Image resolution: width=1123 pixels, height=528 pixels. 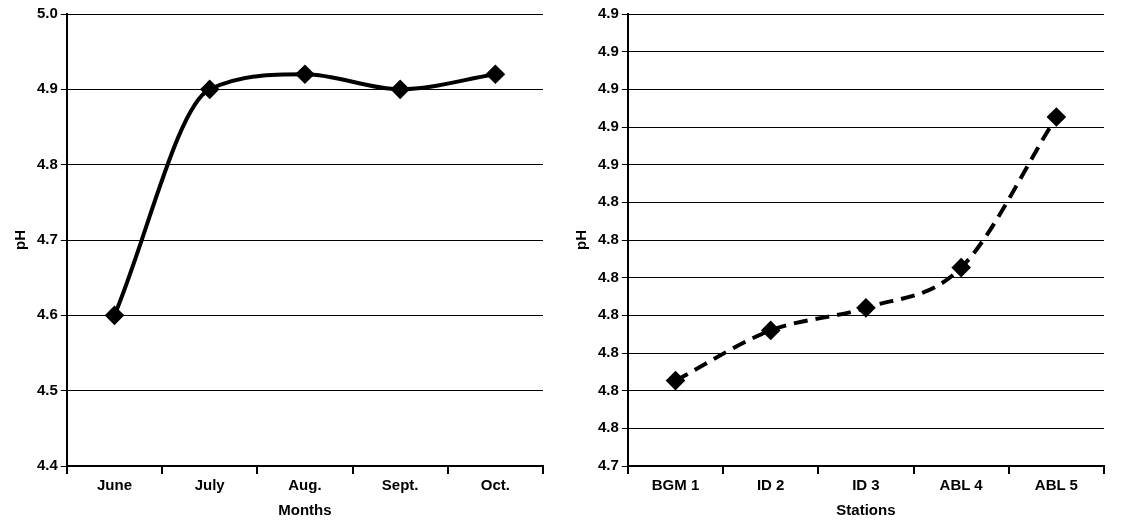 I want to click on x-axis-title: Months, so click(x=305, y=510).